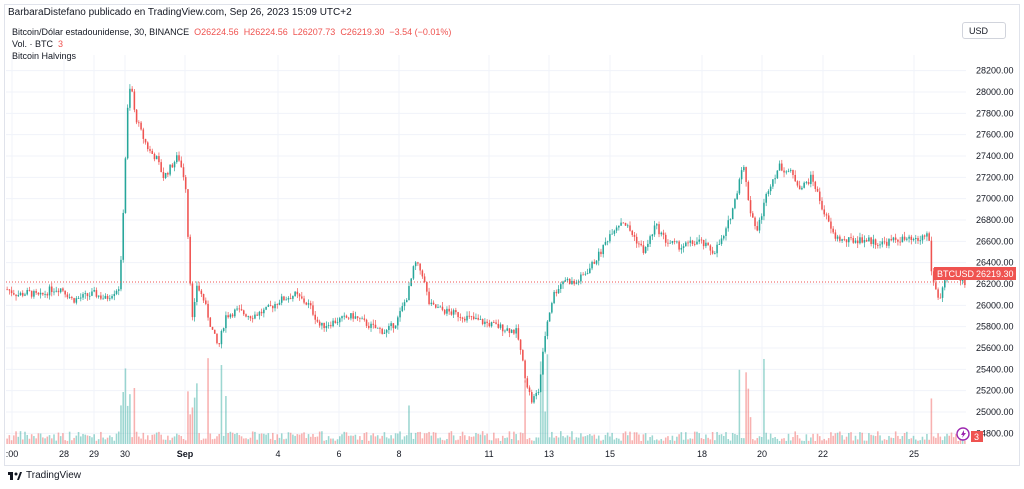 This screenshot has width=1024, height=489. I want to click on volume-row: Vol. · BTC 3, so click(231, 44).